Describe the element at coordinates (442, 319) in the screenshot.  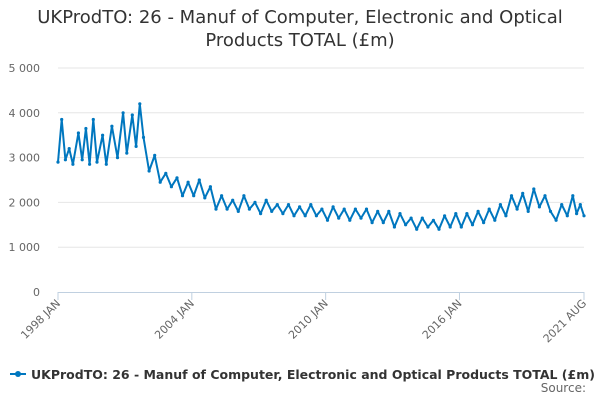
I see `x-tick-label: 2016 JAN` at that location.